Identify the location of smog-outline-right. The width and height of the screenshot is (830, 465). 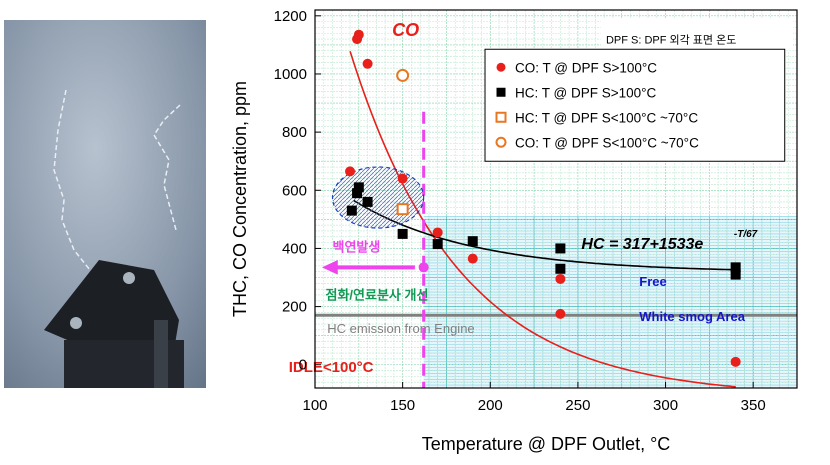
(167, 167).